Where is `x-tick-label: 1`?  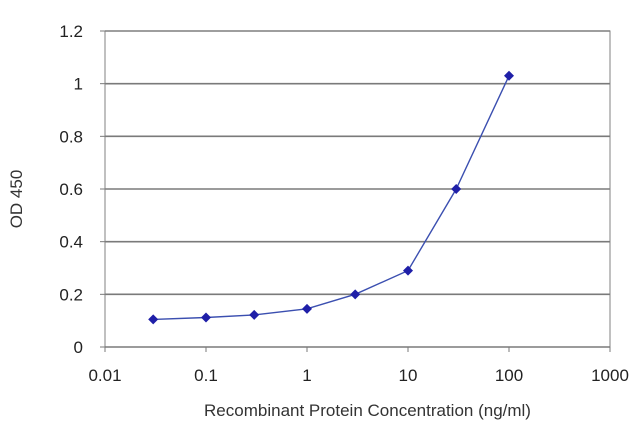 x-tick-label: 1 is located at coordinates (306, 375).